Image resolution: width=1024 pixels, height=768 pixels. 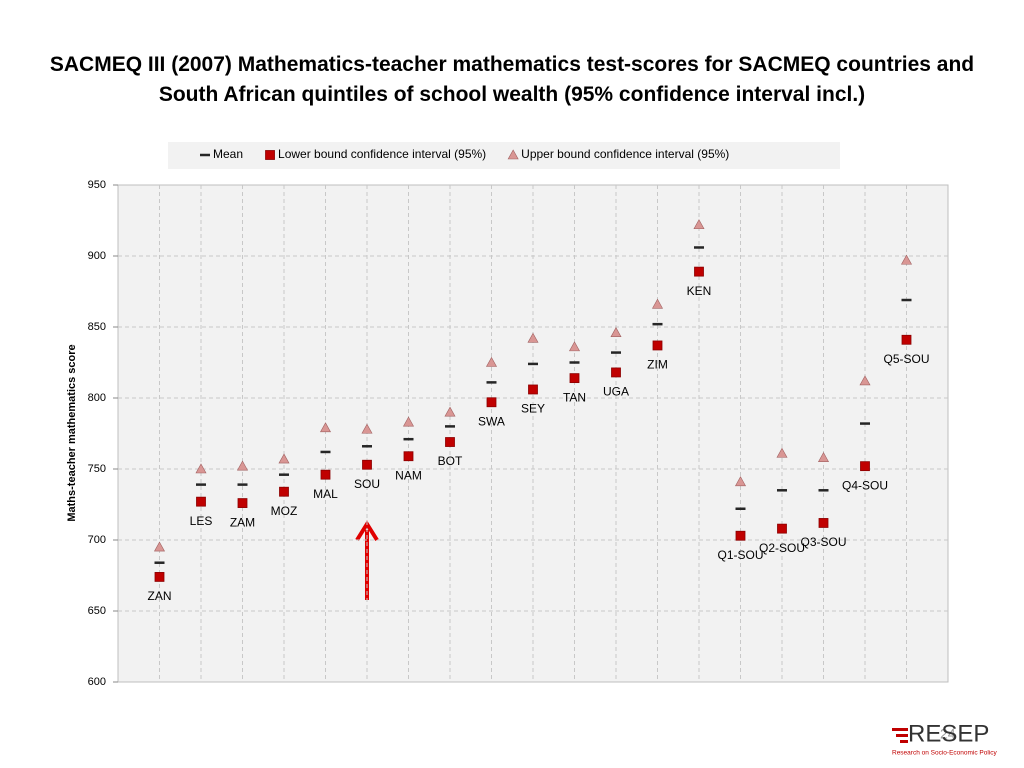 What do you see at coordinates (97, 327) in the screenshot?
I see `y-tick-label: 850` at bounding box center [97, 327].